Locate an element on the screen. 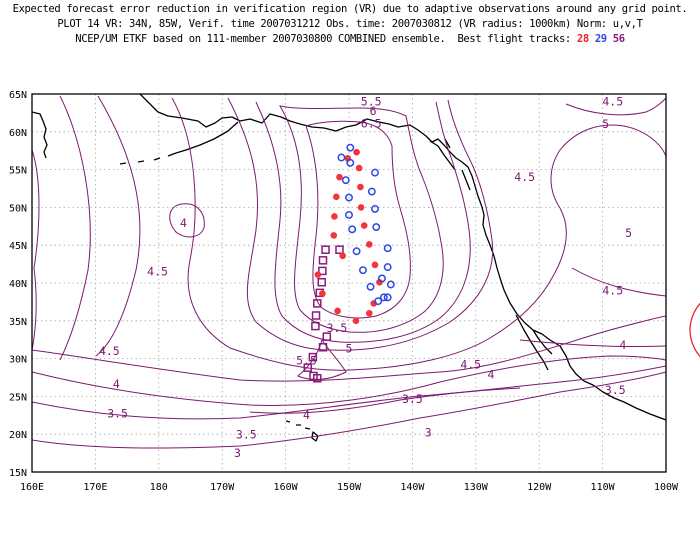 The width and height of the screenshot is (700, 540). track-56-label: 56 is located at coordinates (618, 39).